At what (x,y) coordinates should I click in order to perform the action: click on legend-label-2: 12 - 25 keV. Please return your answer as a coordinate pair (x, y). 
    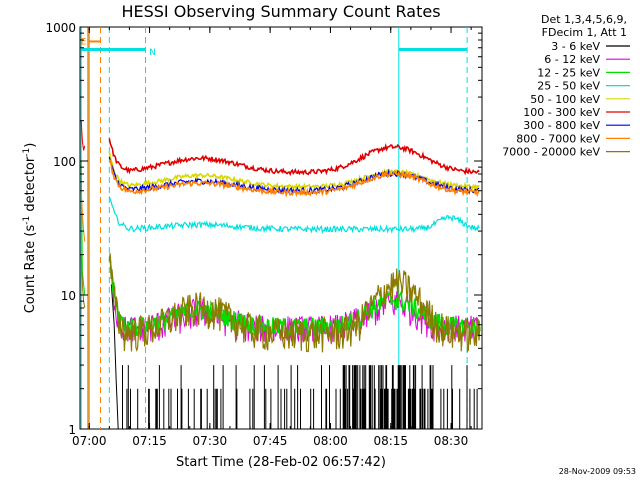
    Looking at the image, I should click on (568, 72).